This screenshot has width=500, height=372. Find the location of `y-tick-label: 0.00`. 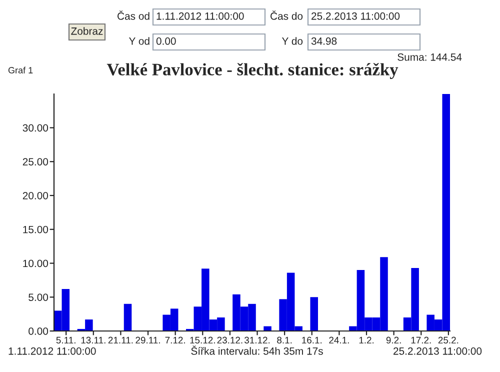

y-tick-label: 0.00 is located at coordinates (38, 331).